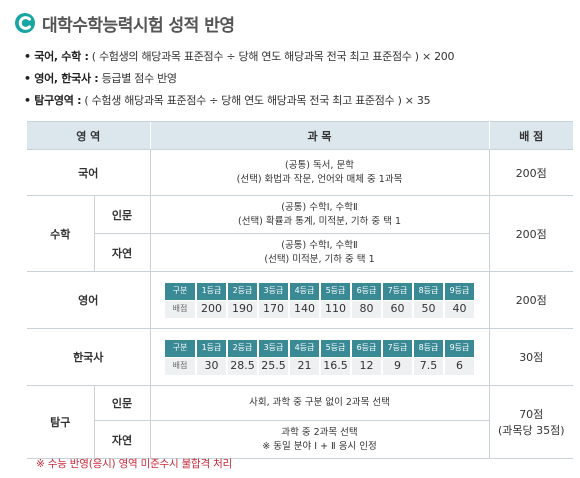 The width and height of the screenshot is (580, 478). I want to click on grade-points: 16.5, so click(335, 366).